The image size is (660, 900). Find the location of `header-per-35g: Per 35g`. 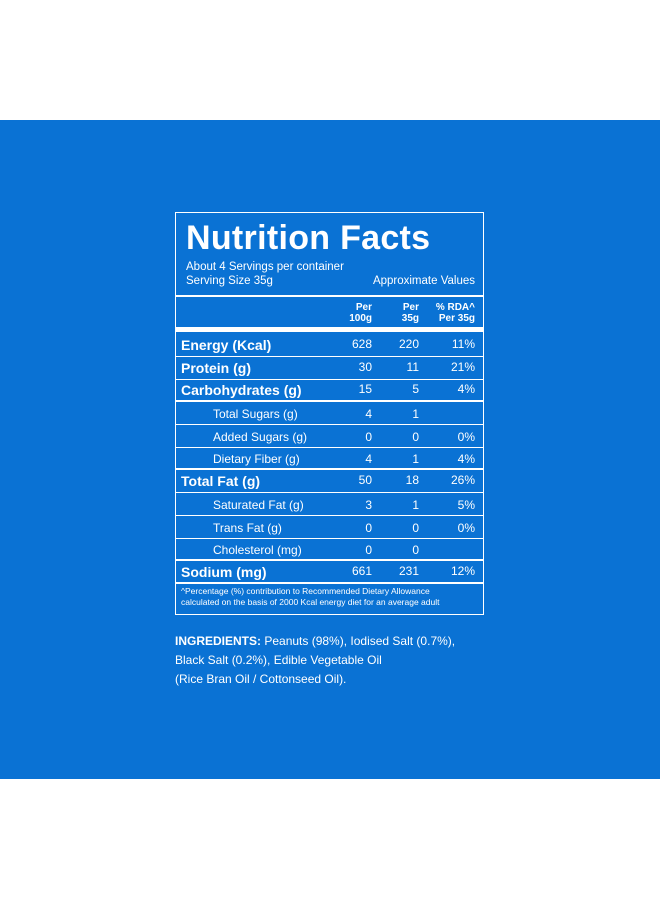

header-per-35g: Per 35g is located at coordinates (410, 313).